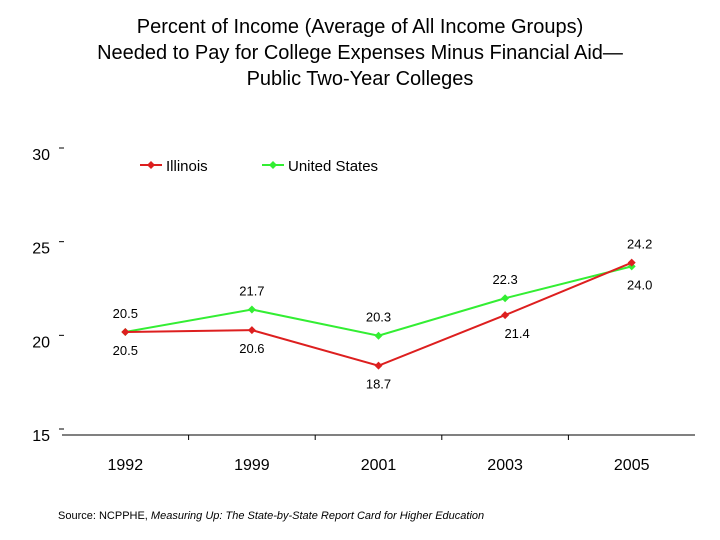 This screenshot has width=720, height=540. What do you see at coordinates (378, 317) in the screenshot?
I see `data-label-united-states: 20.3` at bounding box center [378, 317].